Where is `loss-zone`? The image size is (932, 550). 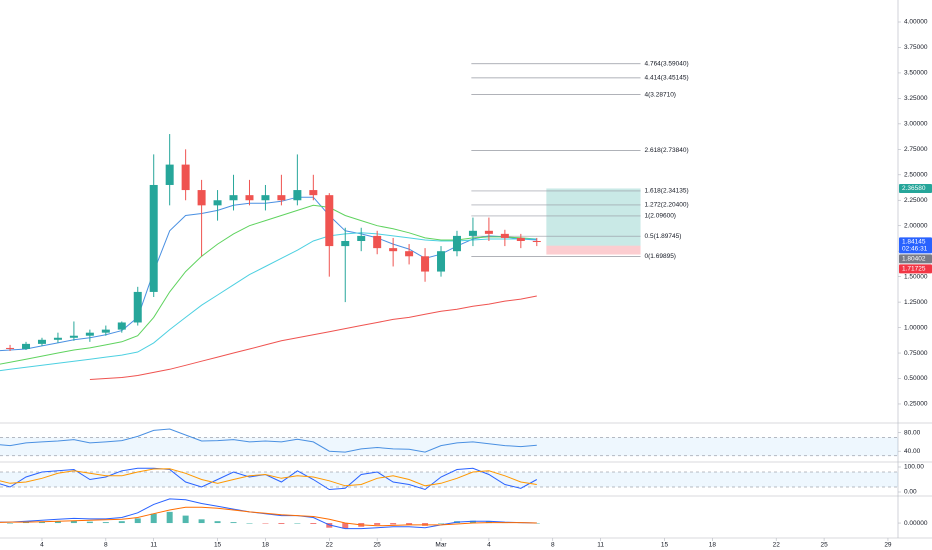 loss-zone is located at coordinates (593, 250).